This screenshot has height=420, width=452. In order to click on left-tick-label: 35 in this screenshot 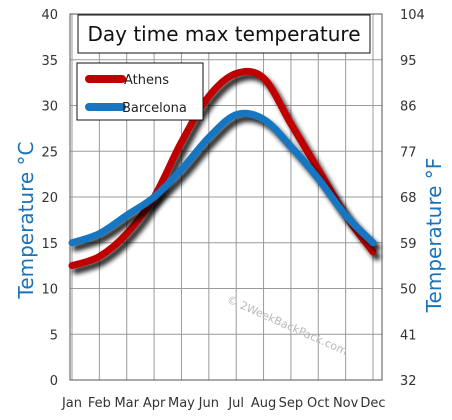, I will do `click(49, 61)`.